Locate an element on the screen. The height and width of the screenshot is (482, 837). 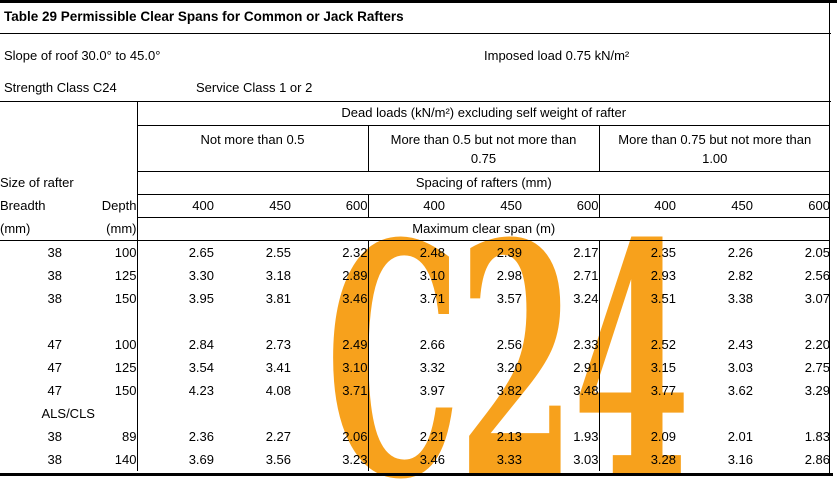
load-group-2: More than 0.5 but not more than 0.75 is located at coordinates (483, 148).